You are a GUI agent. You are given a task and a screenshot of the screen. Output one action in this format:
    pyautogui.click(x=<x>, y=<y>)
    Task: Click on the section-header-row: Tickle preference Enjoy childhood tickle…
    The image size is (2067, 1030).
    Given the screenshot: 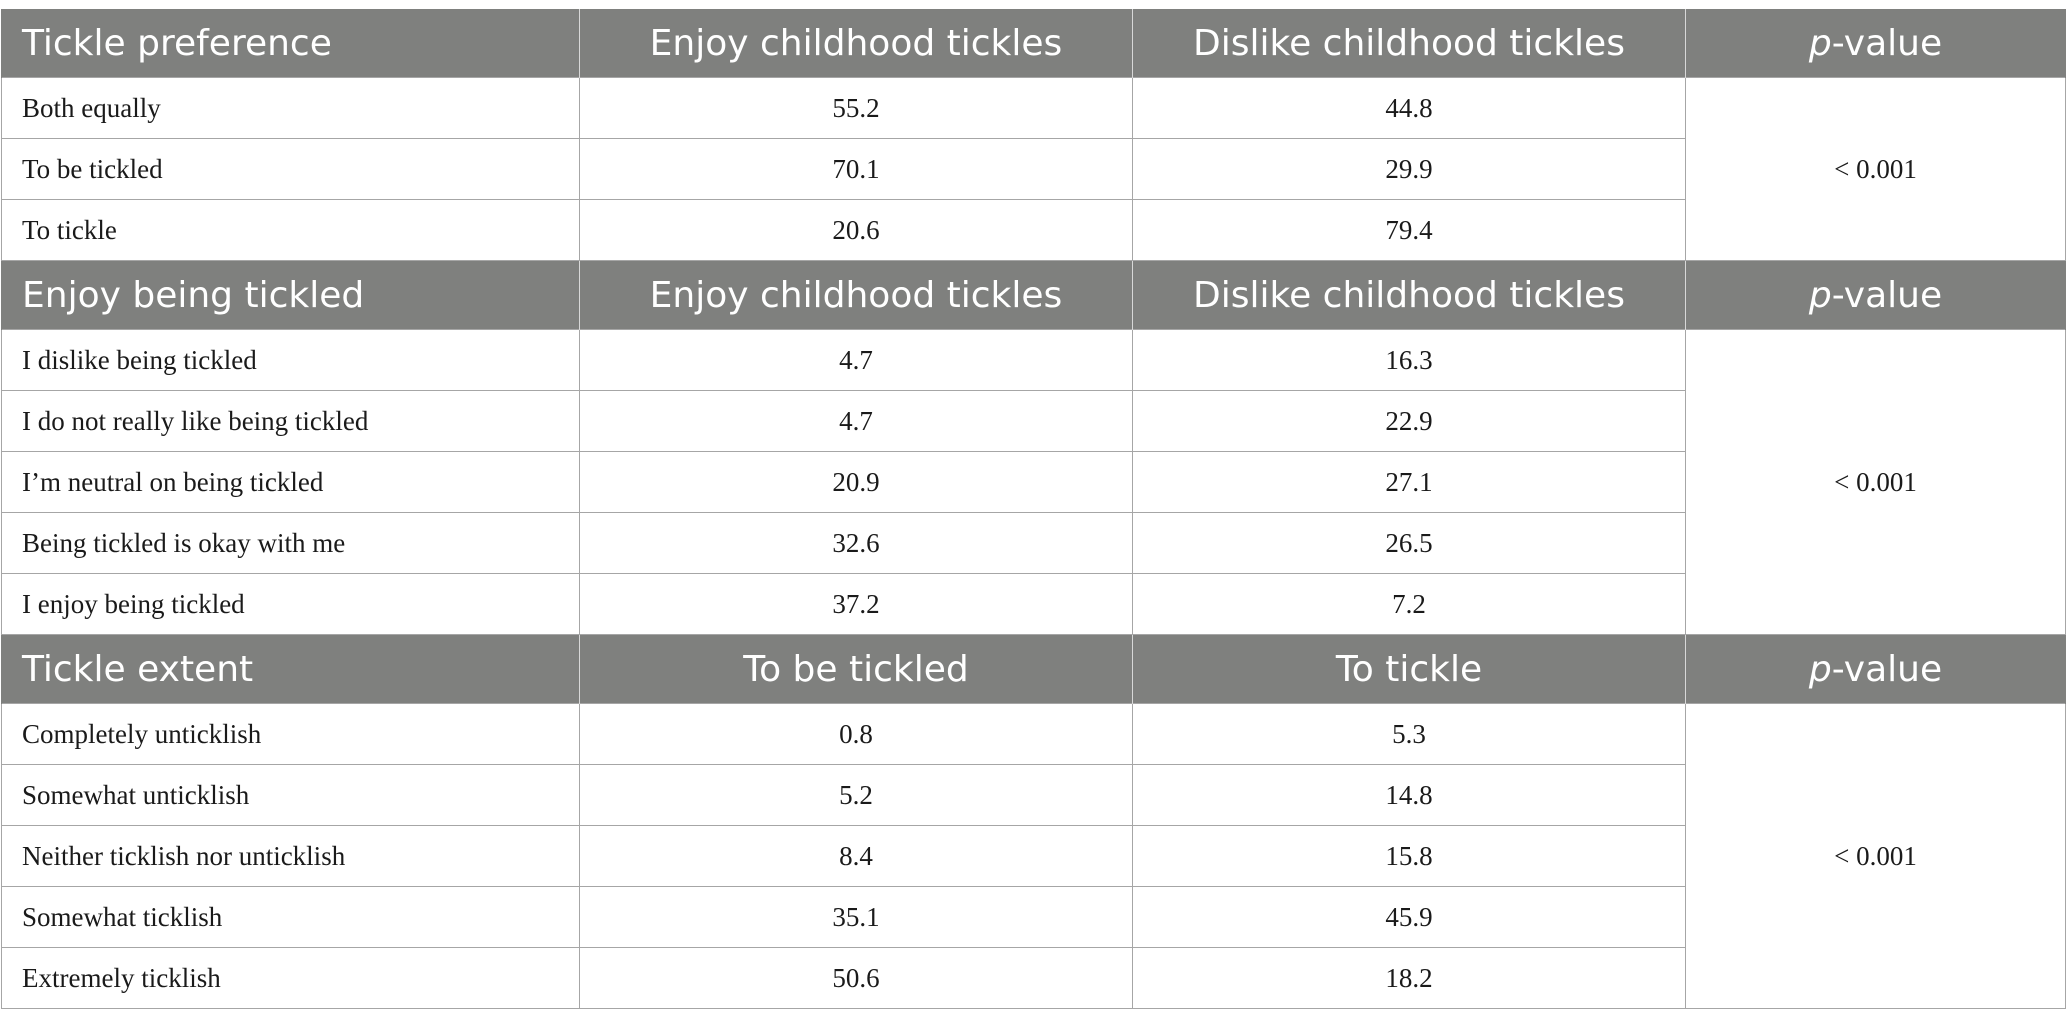 What is the action you would take?
    pyautogui.click(x=1033, y=43)
    